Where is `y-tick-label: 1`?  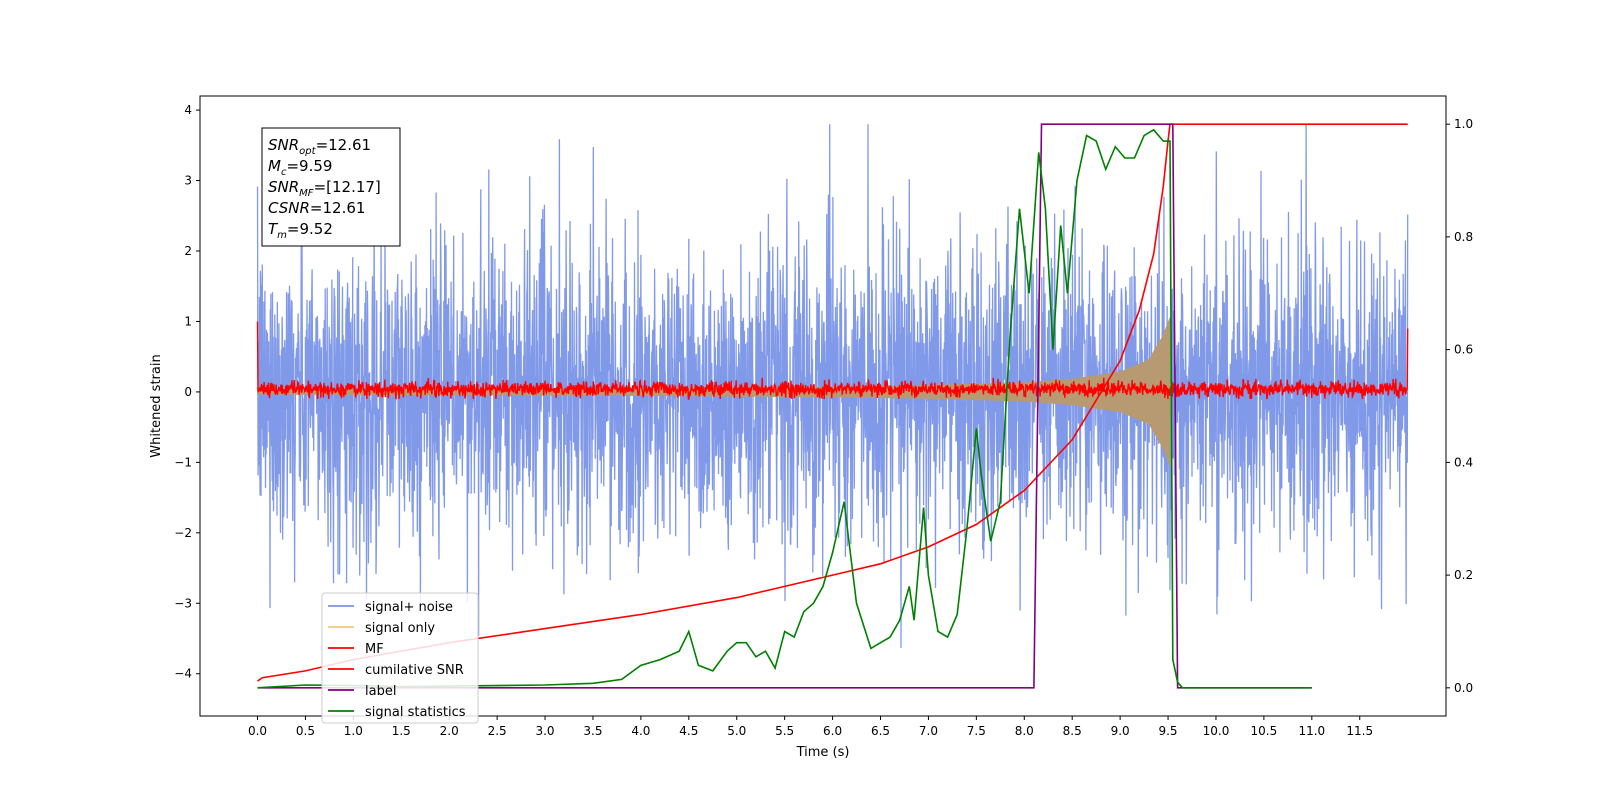 y-tick-label: 1 is located at coordinates (188, 321).